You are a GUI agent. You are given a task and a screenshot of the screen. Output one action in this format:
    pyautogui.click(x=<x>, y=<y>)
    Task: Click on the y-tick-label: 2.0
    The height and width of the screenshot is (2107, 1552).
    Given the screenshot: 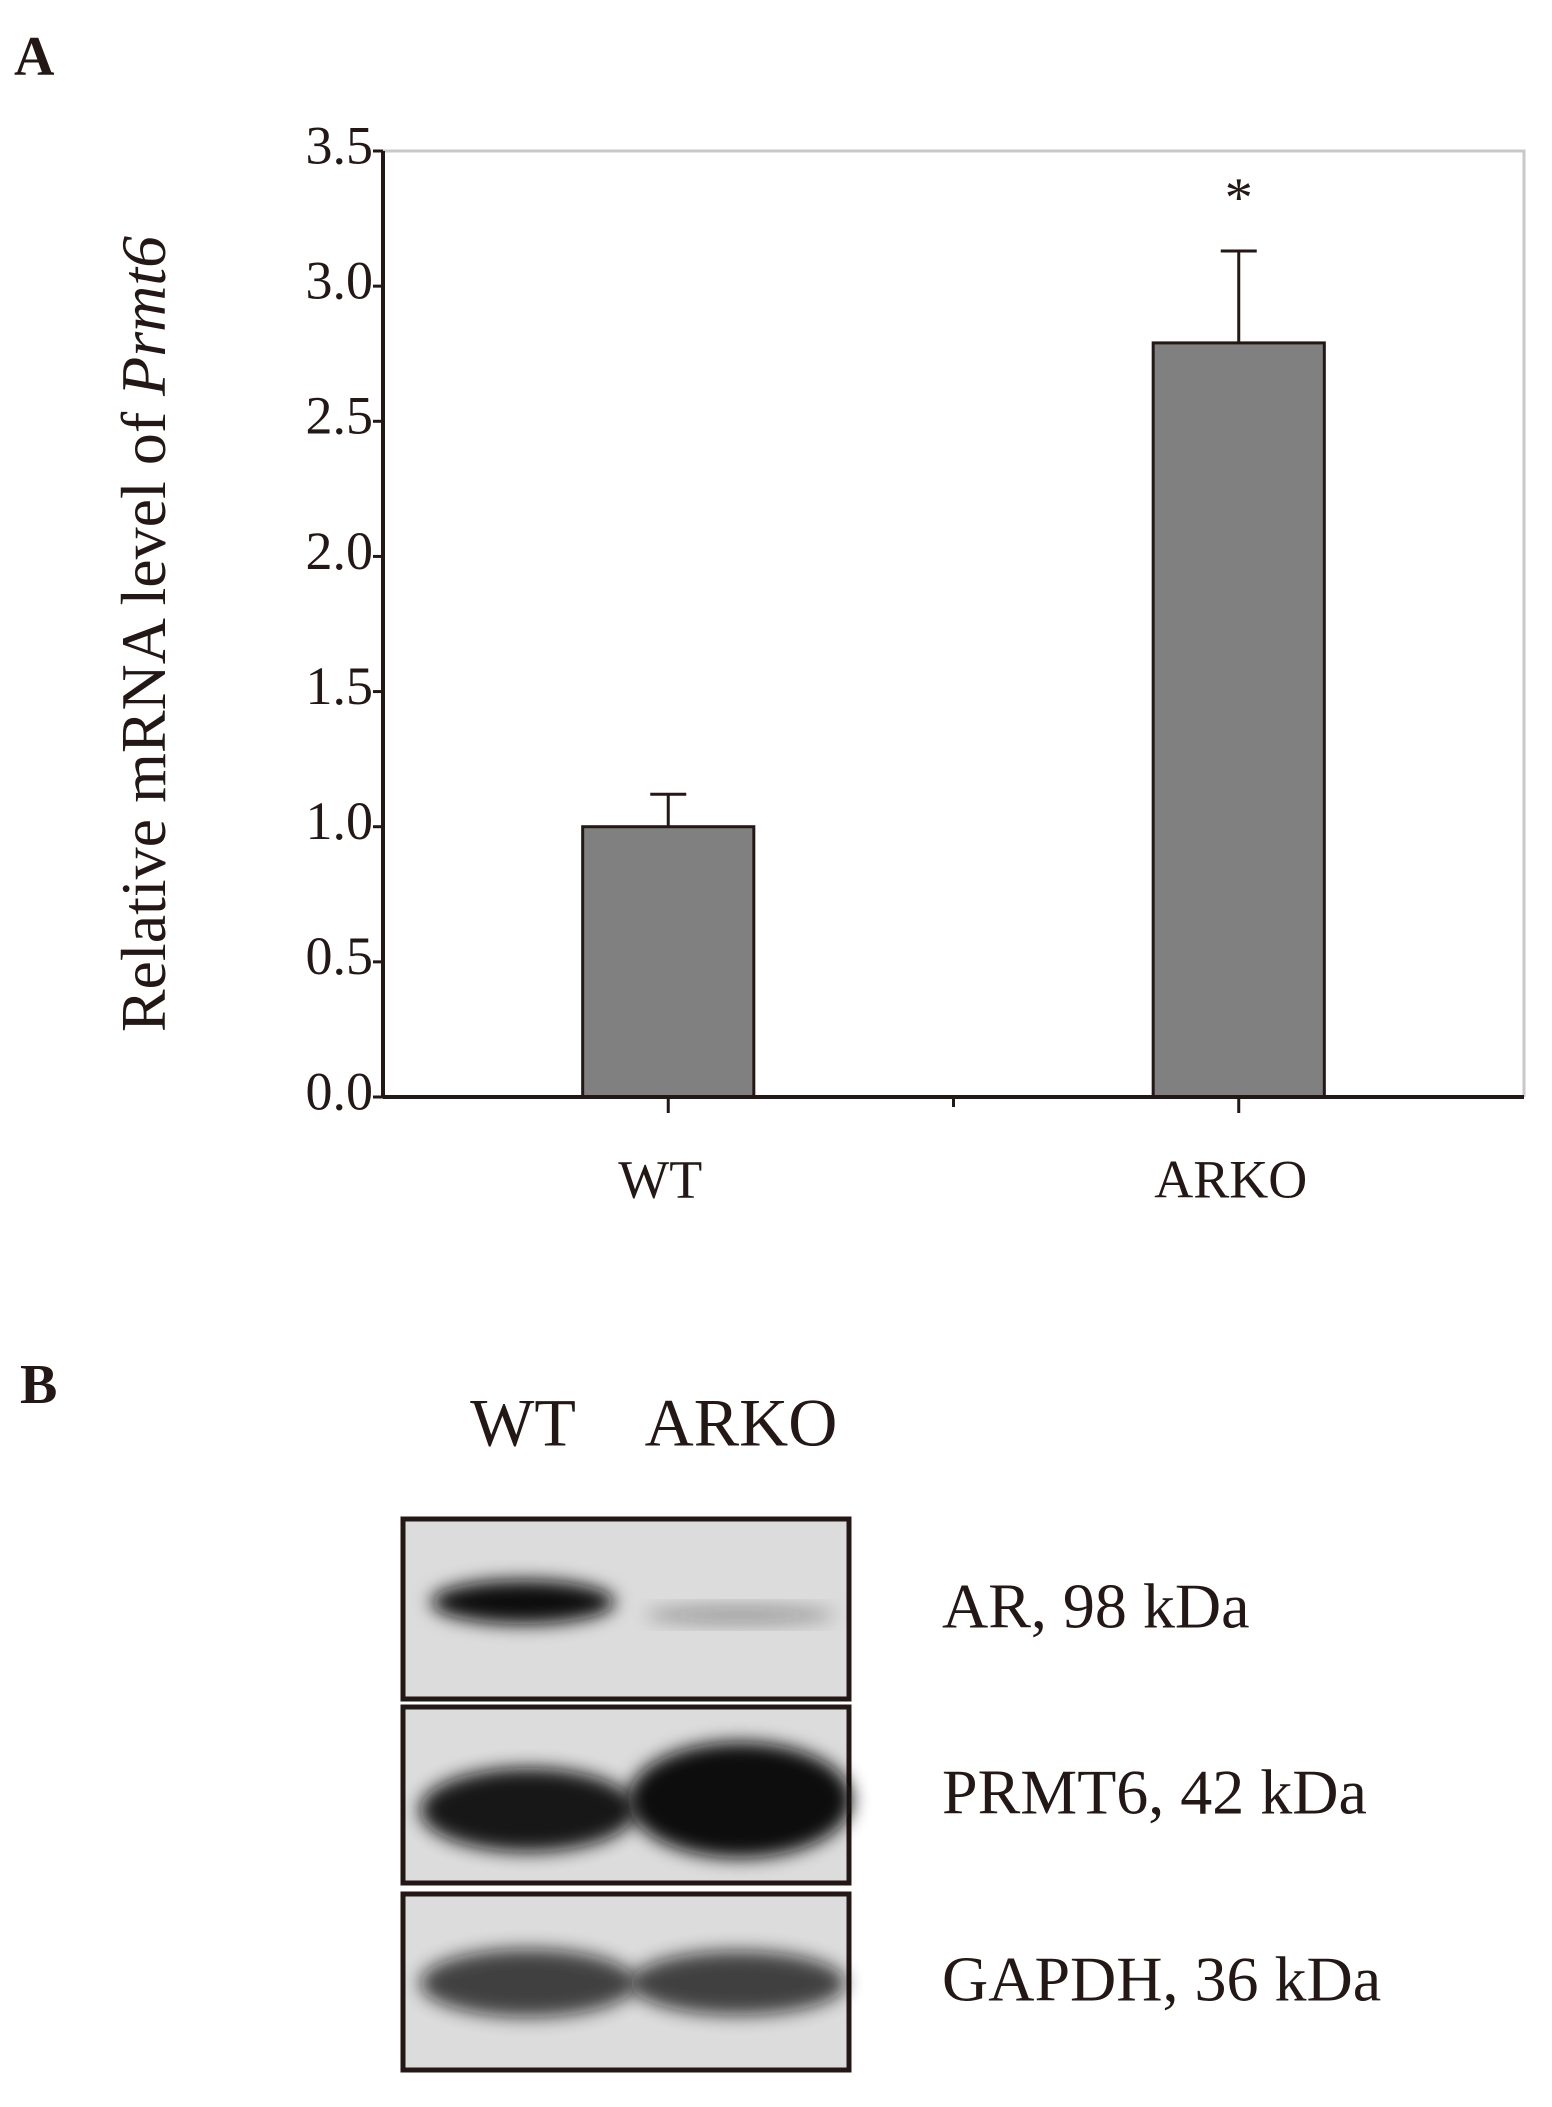 What is the action you would take?
    pyautogui.click(x=340, y=551)
    